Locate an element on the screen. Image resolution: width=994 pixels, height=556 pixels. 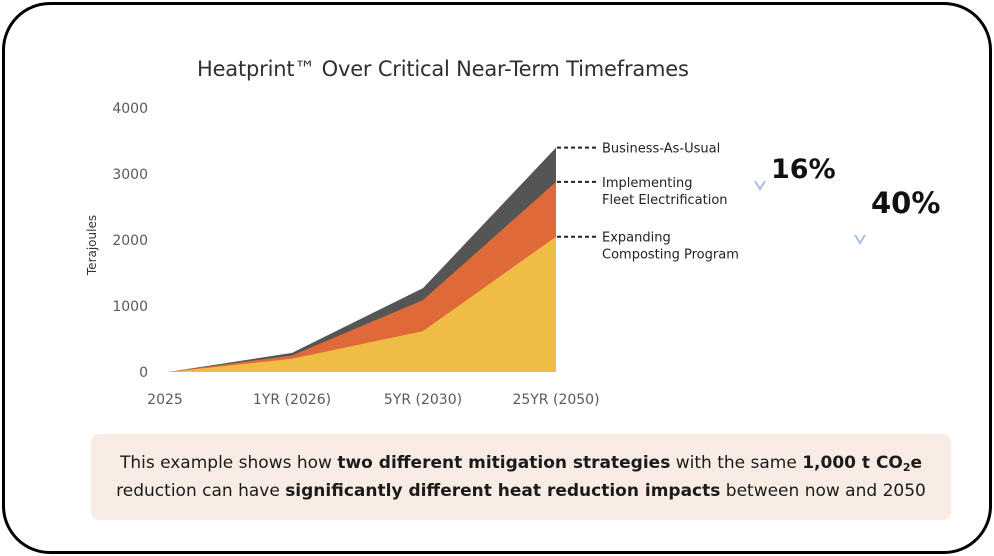
series-label: Fleet Electrification is located at coordinates (665, 200).